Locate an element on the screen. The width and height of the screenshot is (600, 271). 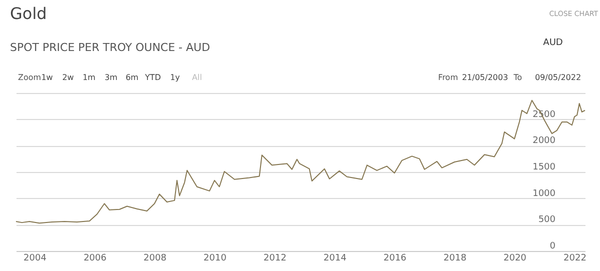
y-tick-label: 500 is located at coordinates (547, 220).